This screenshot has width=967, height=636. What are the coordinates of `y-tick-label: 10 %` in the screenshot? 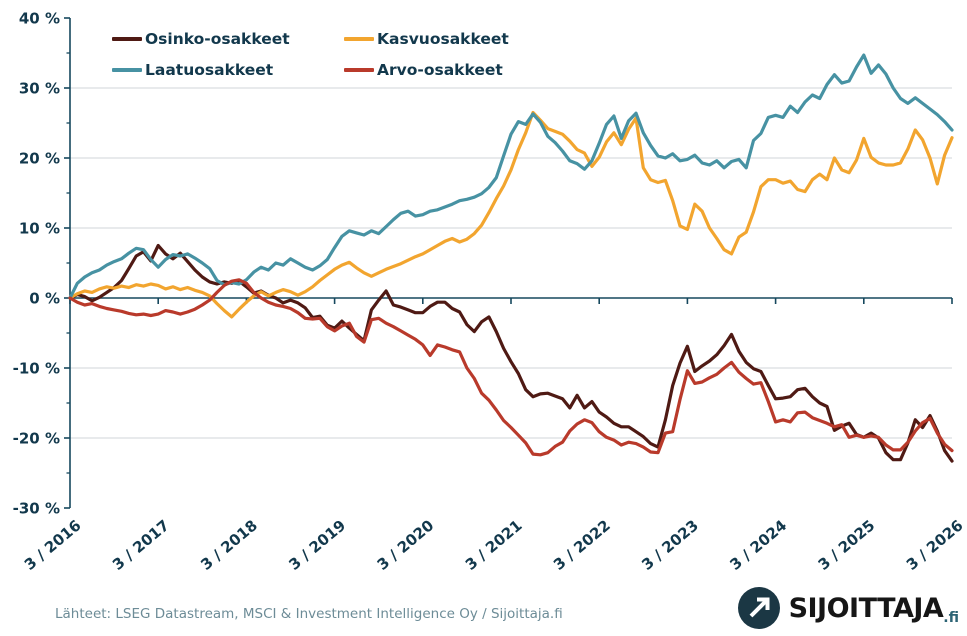 It's located at (39, 229).